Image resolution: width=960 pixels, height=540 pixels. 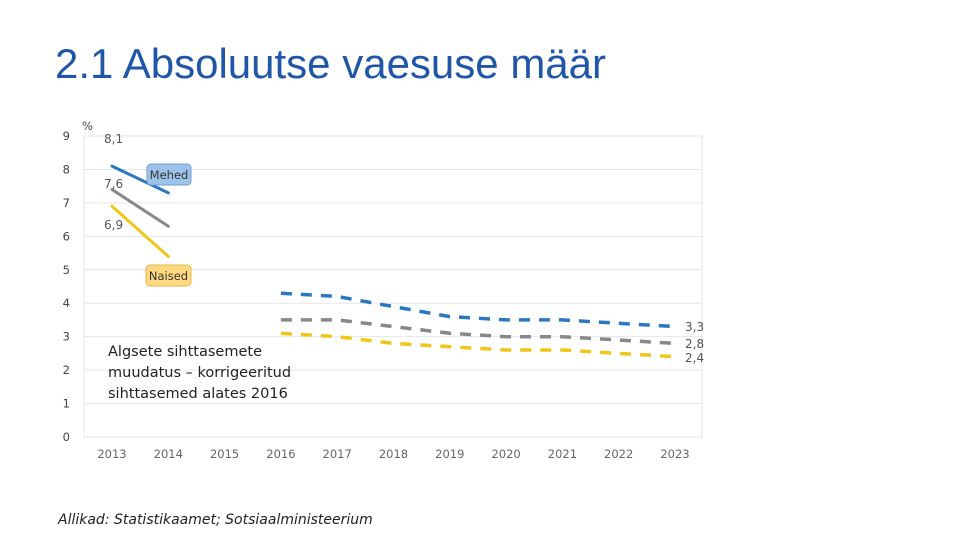 I want to click on y-tick-label-8: 8, so click(x=66, y=169).